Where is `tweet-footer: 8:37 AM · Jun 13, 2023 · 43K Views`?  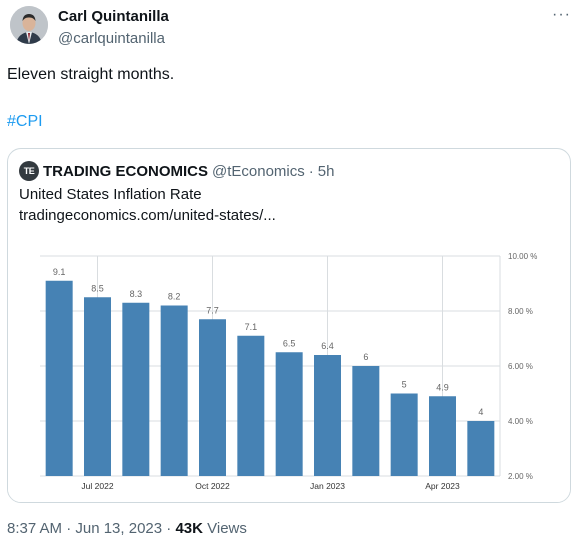 tweet-footer: 8:37 AM · Jun 13, 2023 · 43K Views is located at coordinates (127, 528).